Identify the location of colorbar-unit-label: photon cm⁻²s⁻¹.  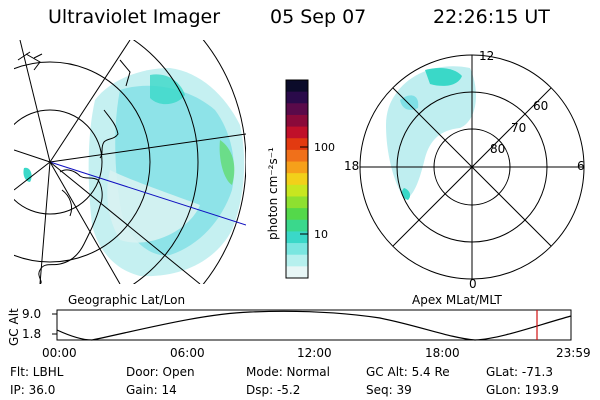
(273, 193).